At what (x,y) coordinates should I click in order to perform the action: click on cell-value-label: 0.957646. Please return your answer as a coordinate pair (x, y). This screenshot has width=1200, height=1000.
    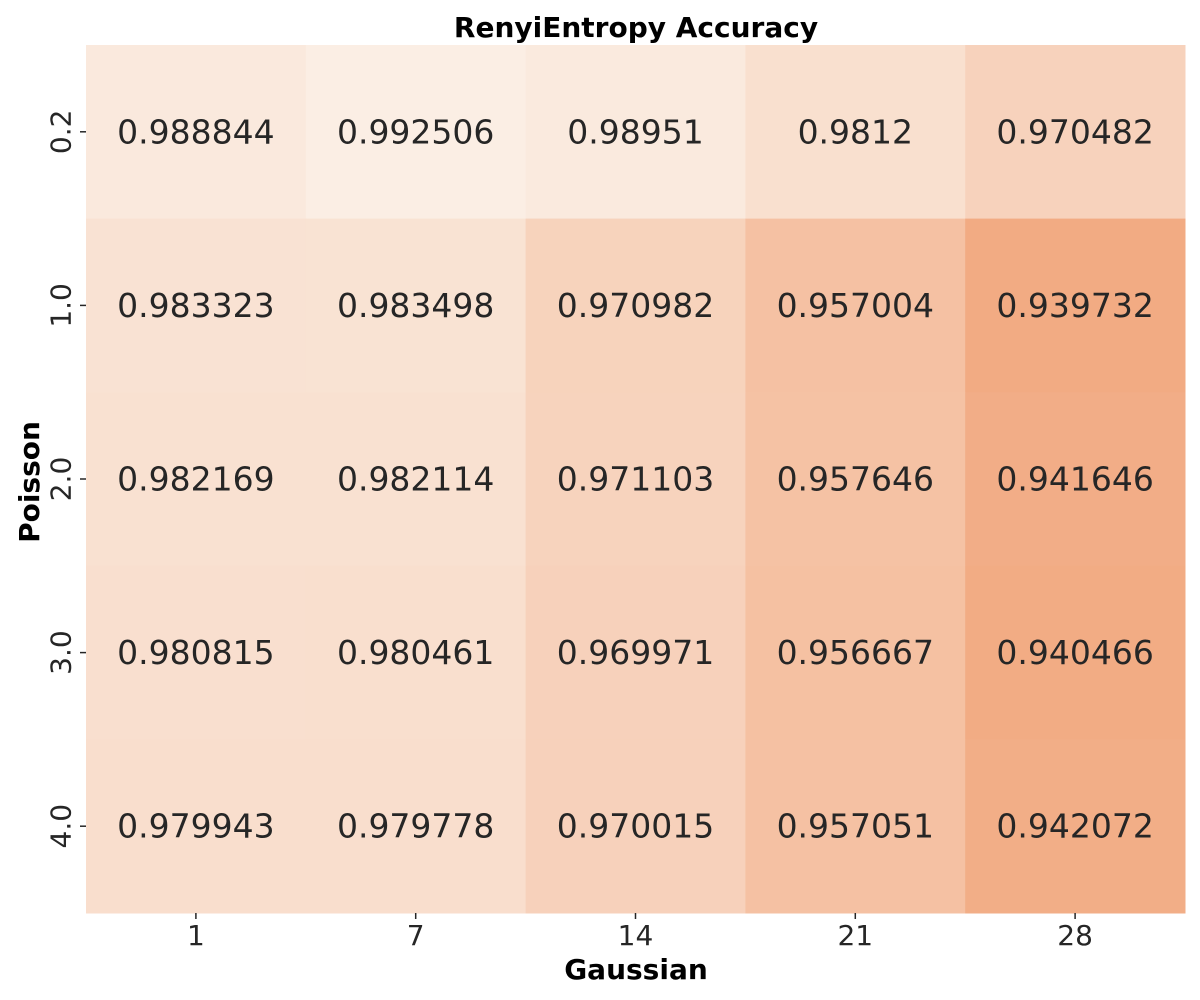
    Looking at the image, I should click on (855, 479).